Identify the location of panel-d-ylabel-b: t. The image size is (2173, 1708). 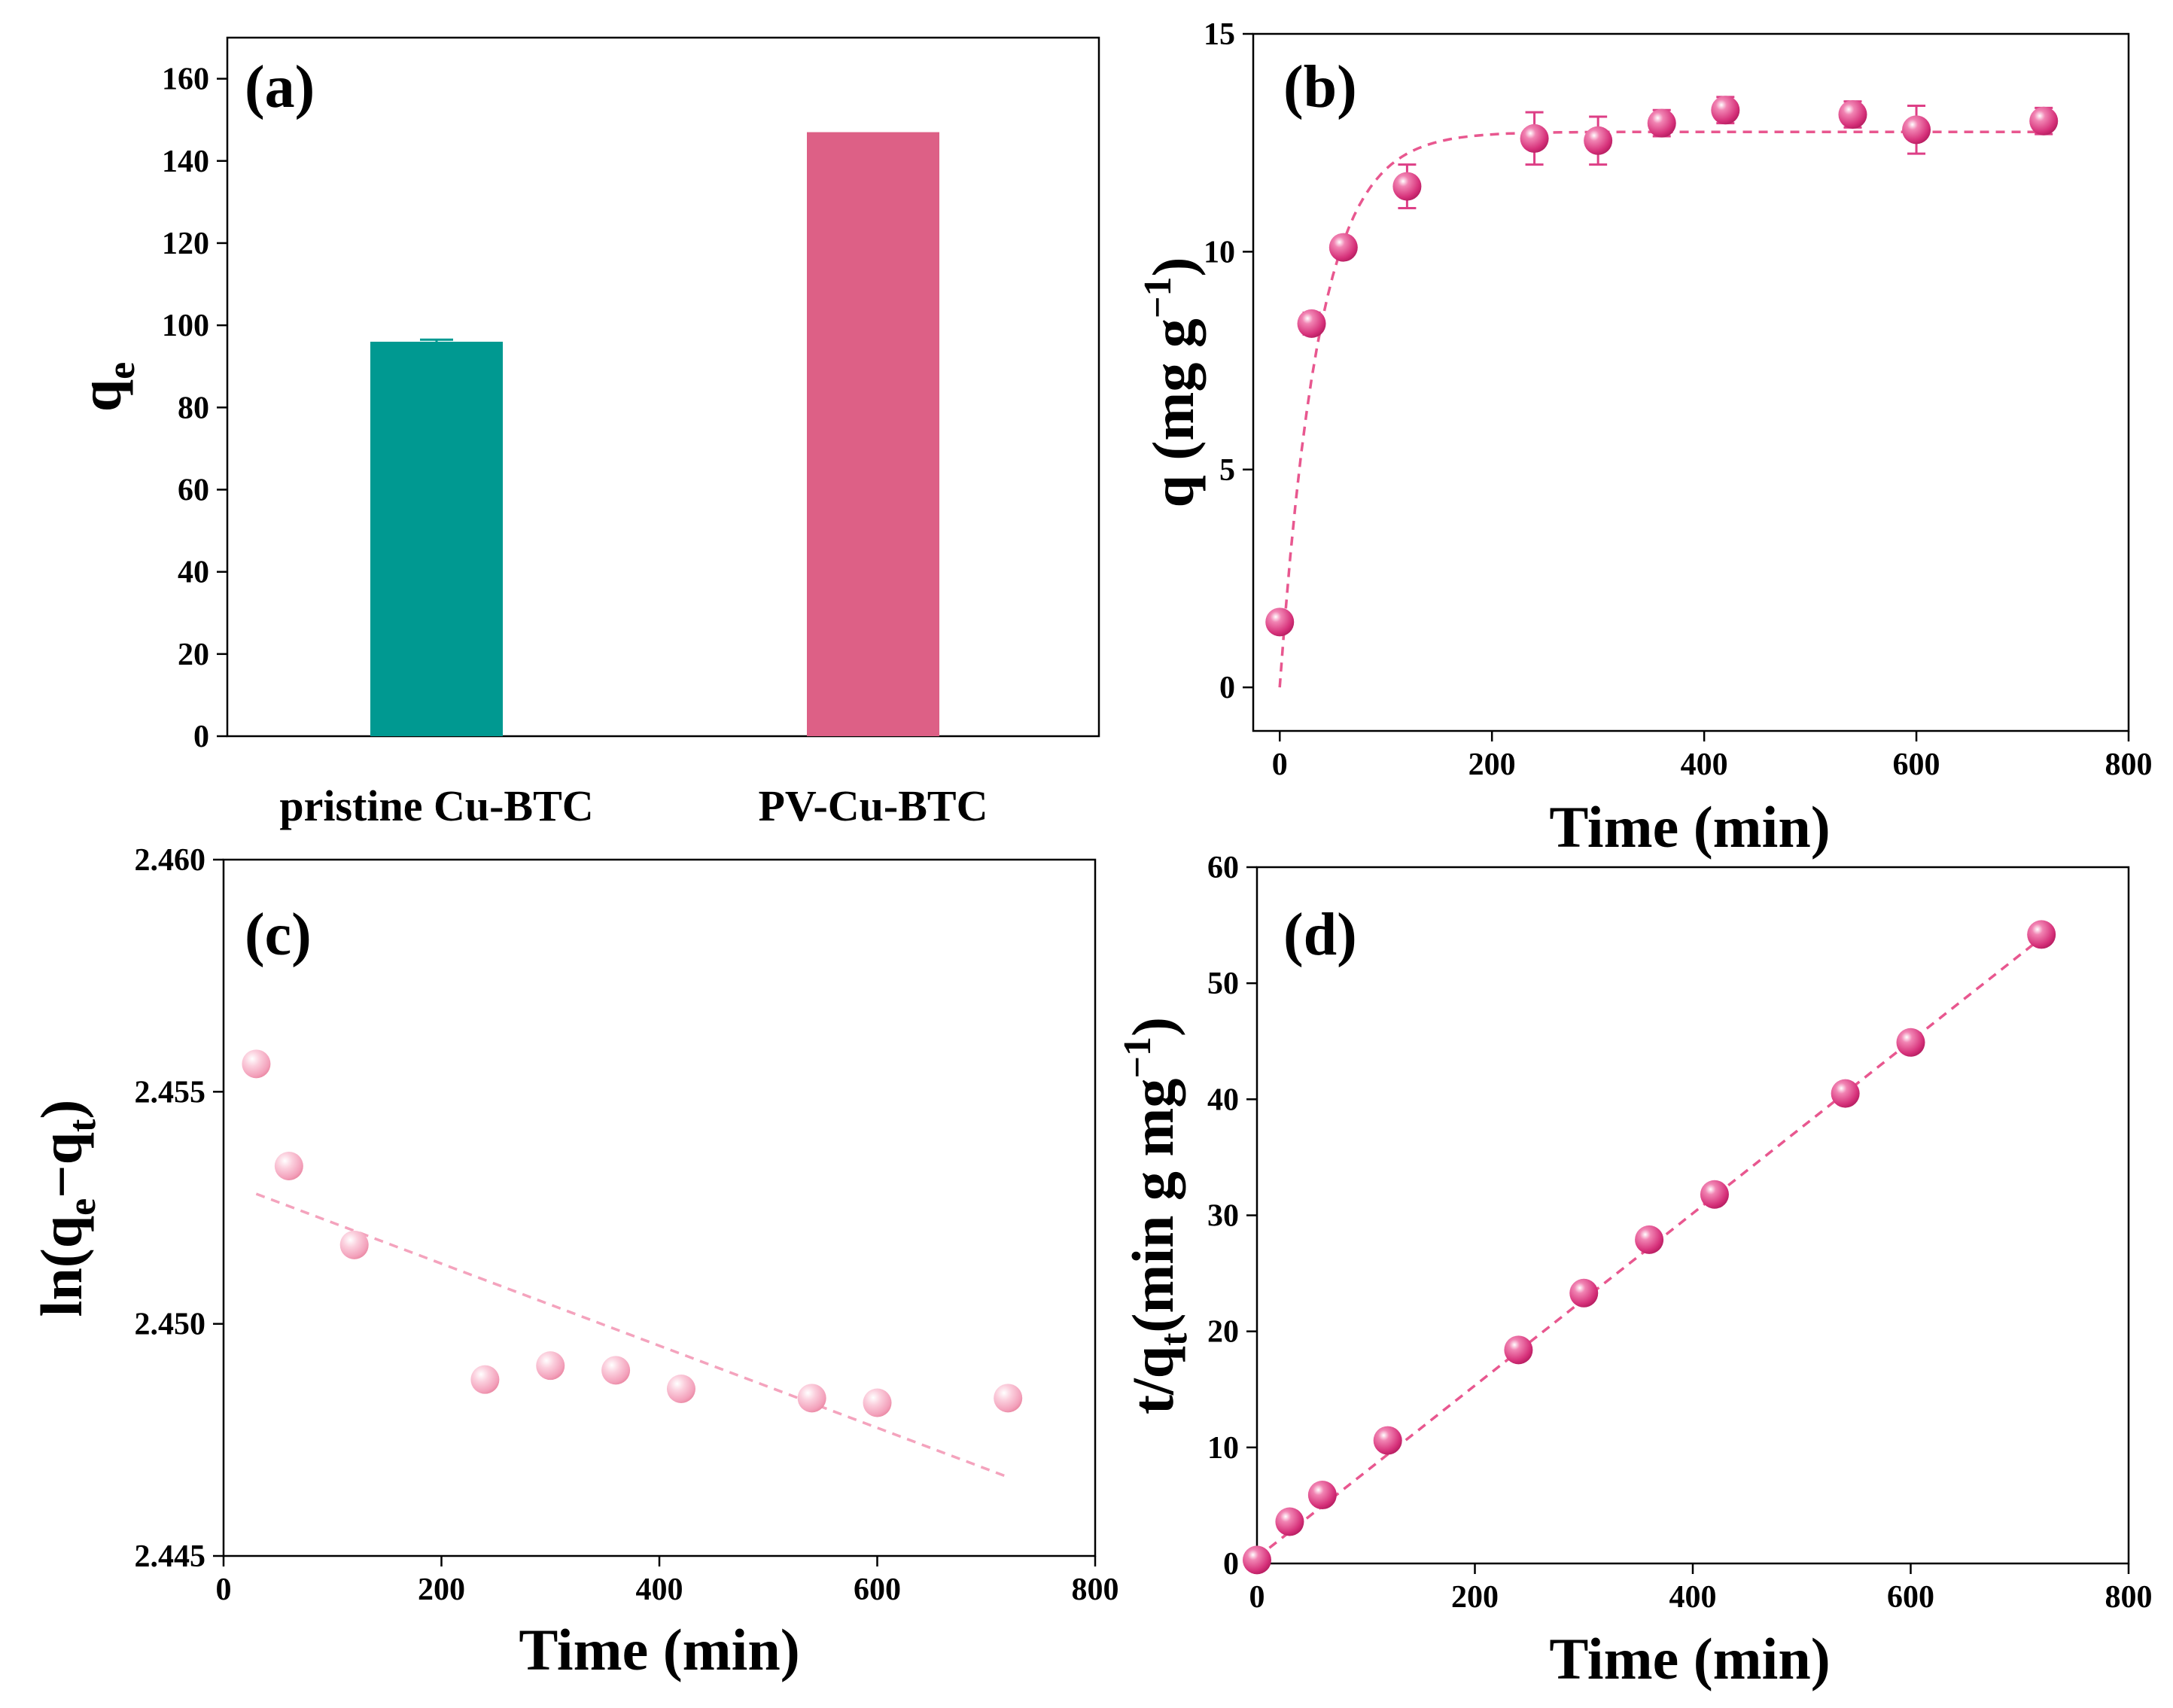
(1173, 1339).